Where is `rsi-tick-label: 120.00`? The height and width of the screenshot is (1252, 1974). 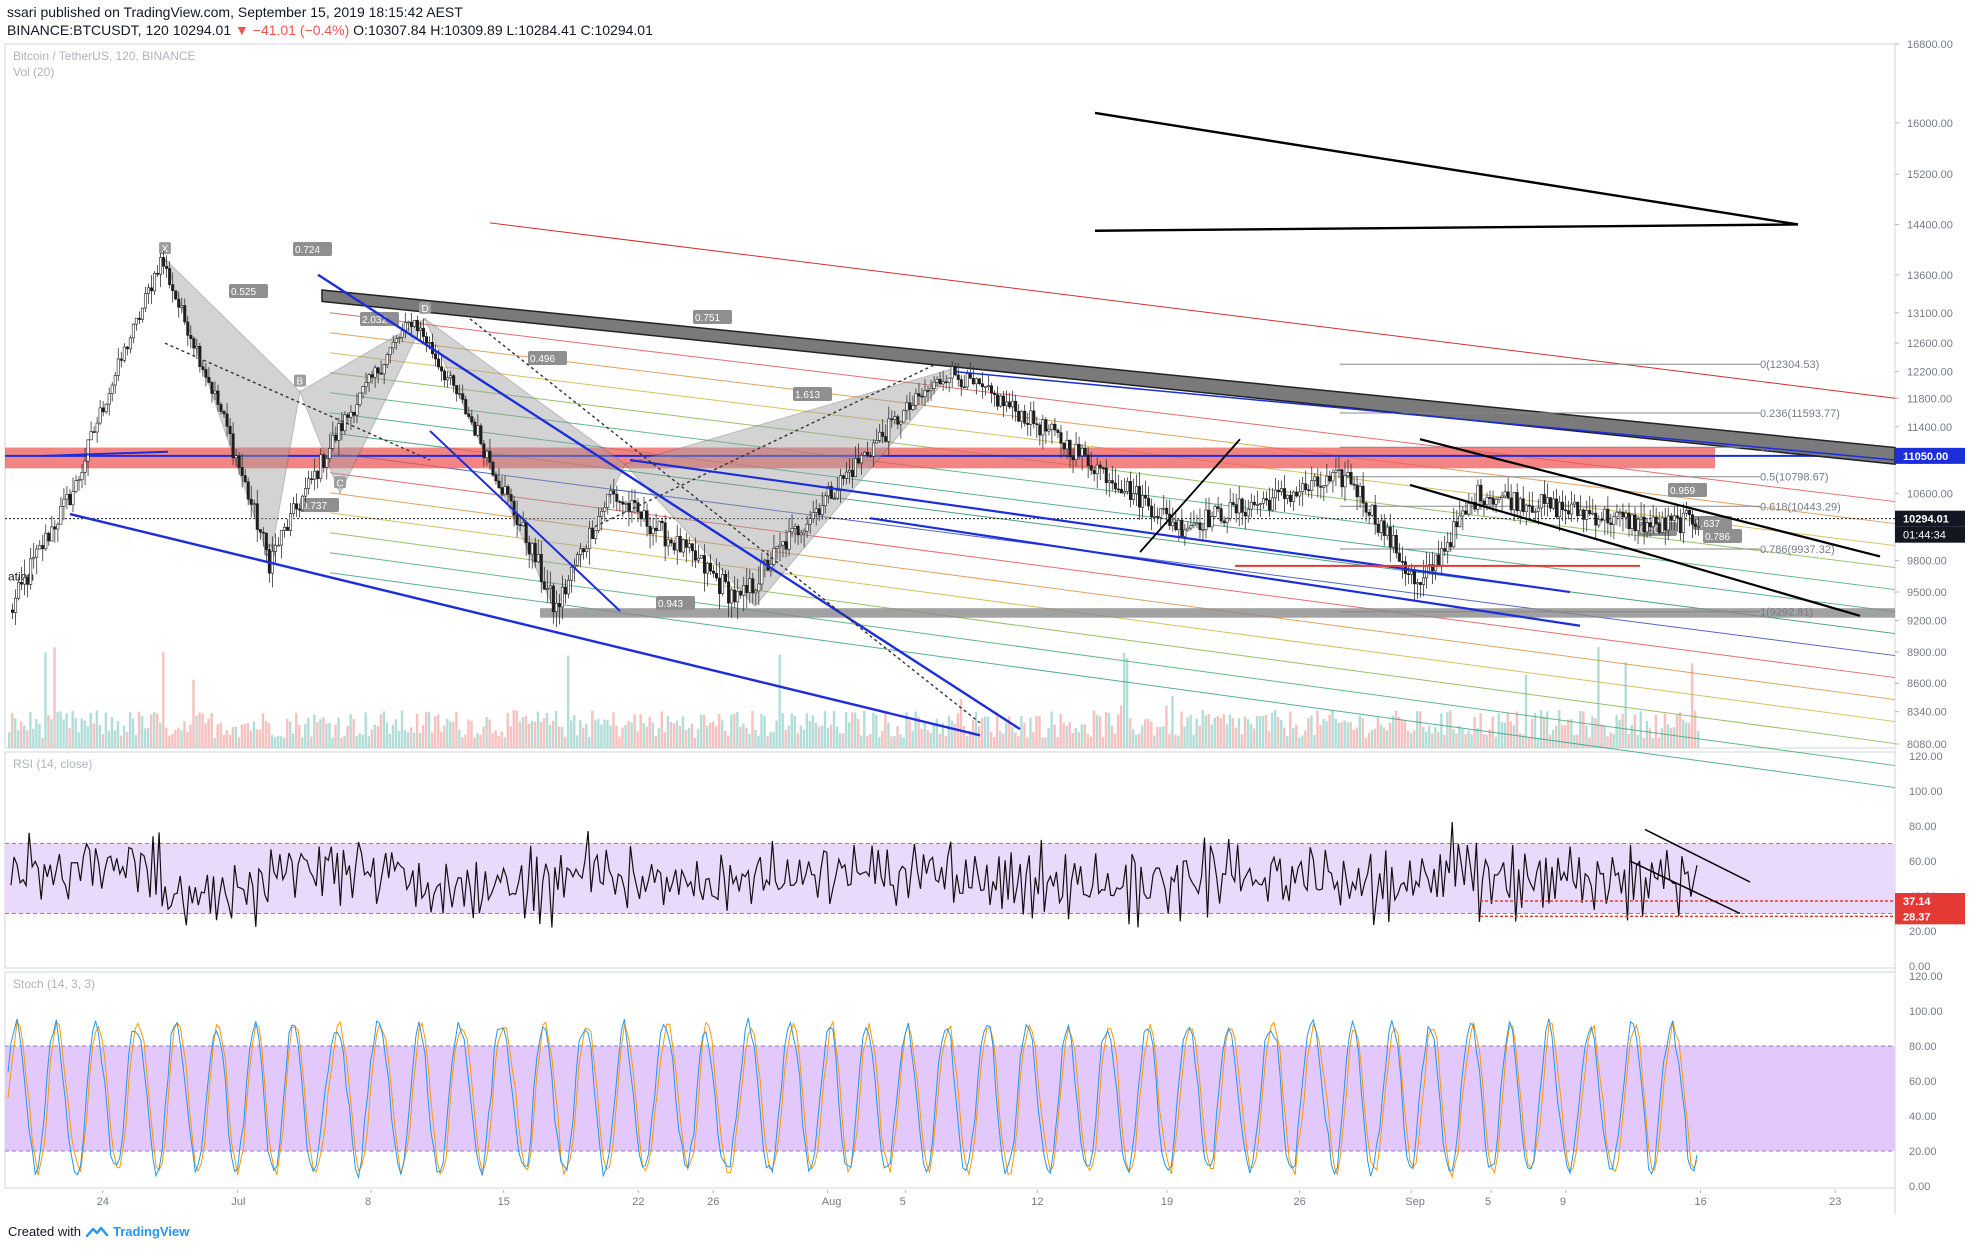 rsi-tick-label: 120.00 is located at coordinates (1926, 757).